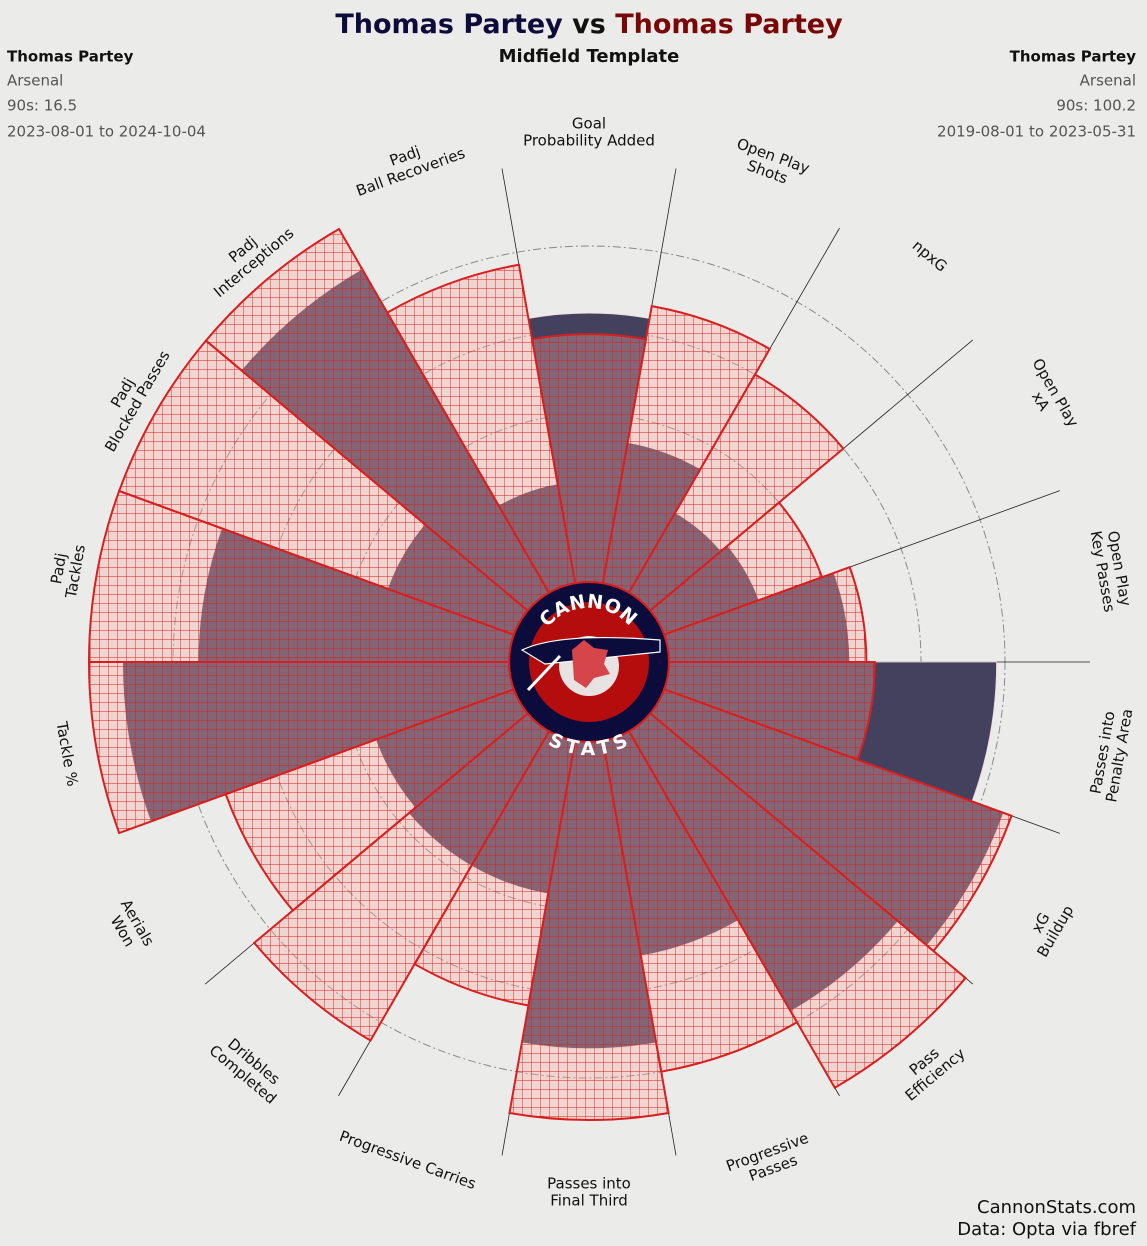 Image resolution: width=1147 pixels, height=1246 pixels. I want to click on logo: CANNON STATS, so click(589, 670).